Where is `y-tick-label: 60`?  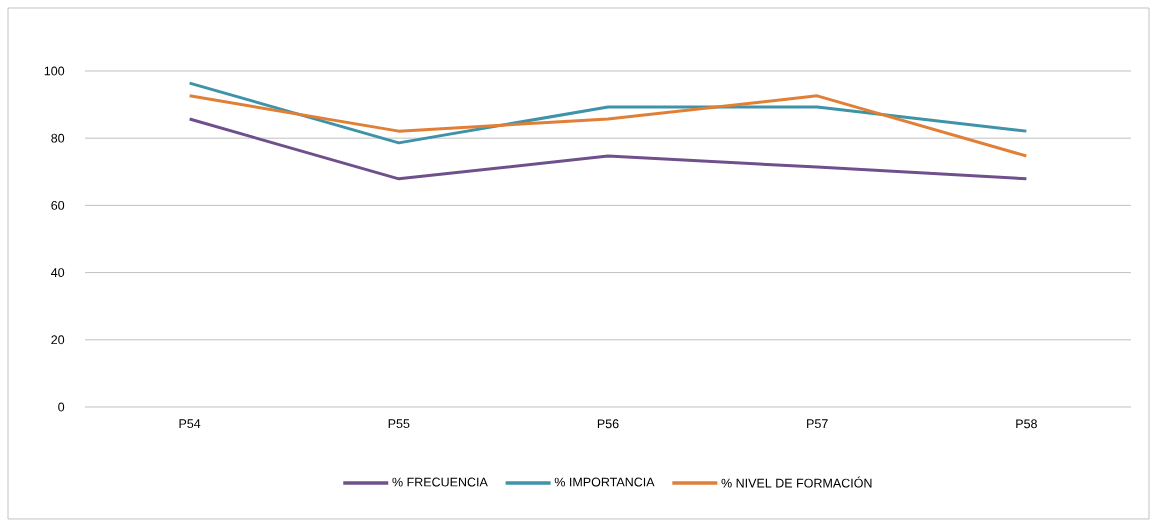
y-tick-label: 60 is located at coordinates (58, 205).